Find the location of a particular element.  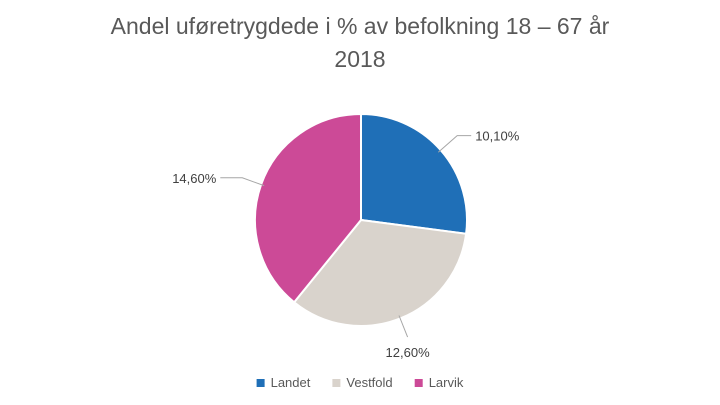

data-label-larvik: 14,60% is located at coordinates (194, 178).